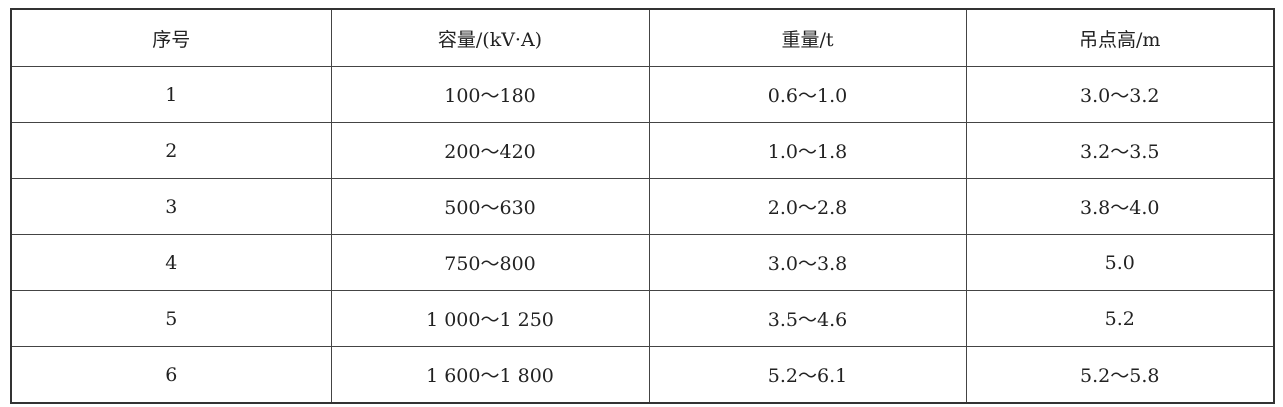 The height and width of the screenshot is (407, 1283). I want to click on header-cell: 容量/(kV·A), so click(490, 37).